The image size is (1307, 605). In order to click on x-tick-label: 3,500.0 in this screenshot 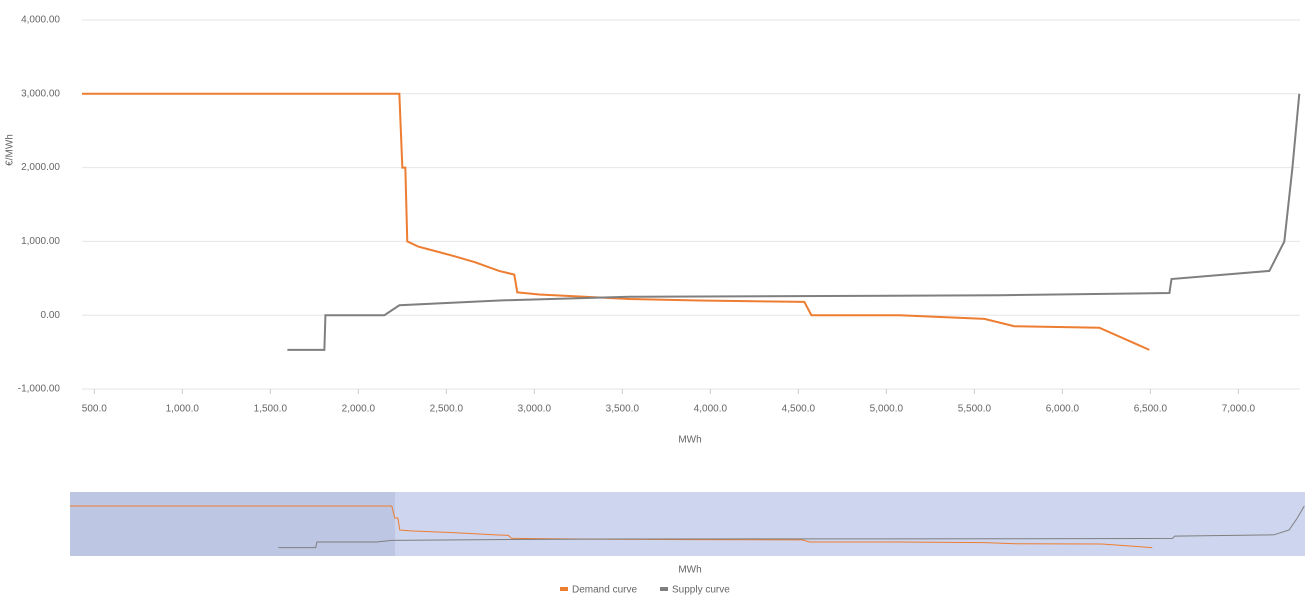, I will do `click(623, 409)`.